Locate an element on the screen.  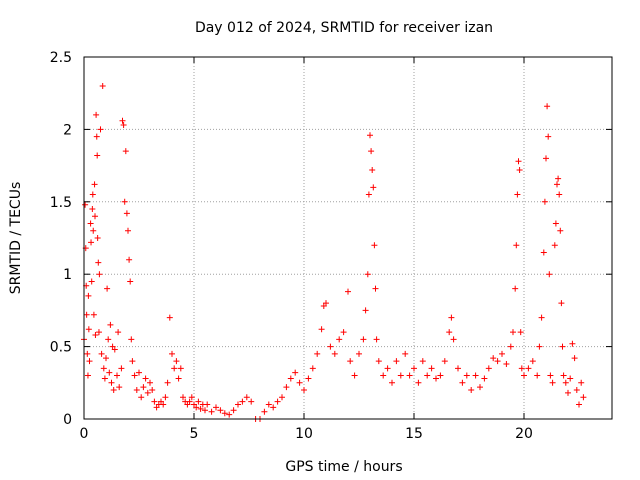
x-tick-label: 0 is located at coordinates (84, 434).